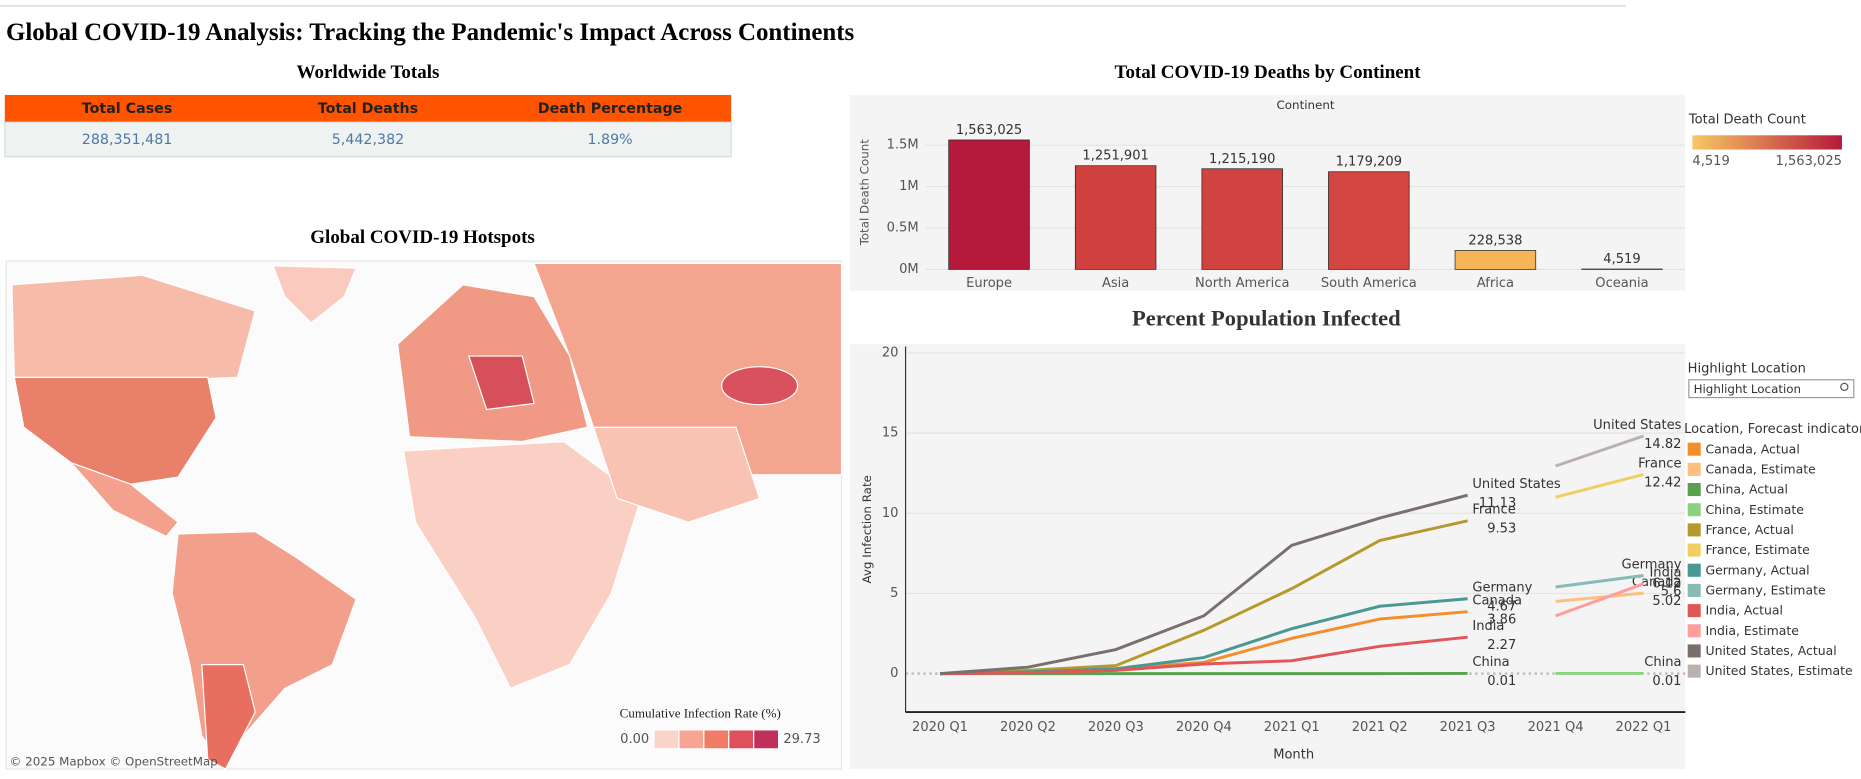 This screenshot has width=1861, height=779. Describe the element at coordinates (1665, 573) in the screenshot. I see `end-label: India` at that location.